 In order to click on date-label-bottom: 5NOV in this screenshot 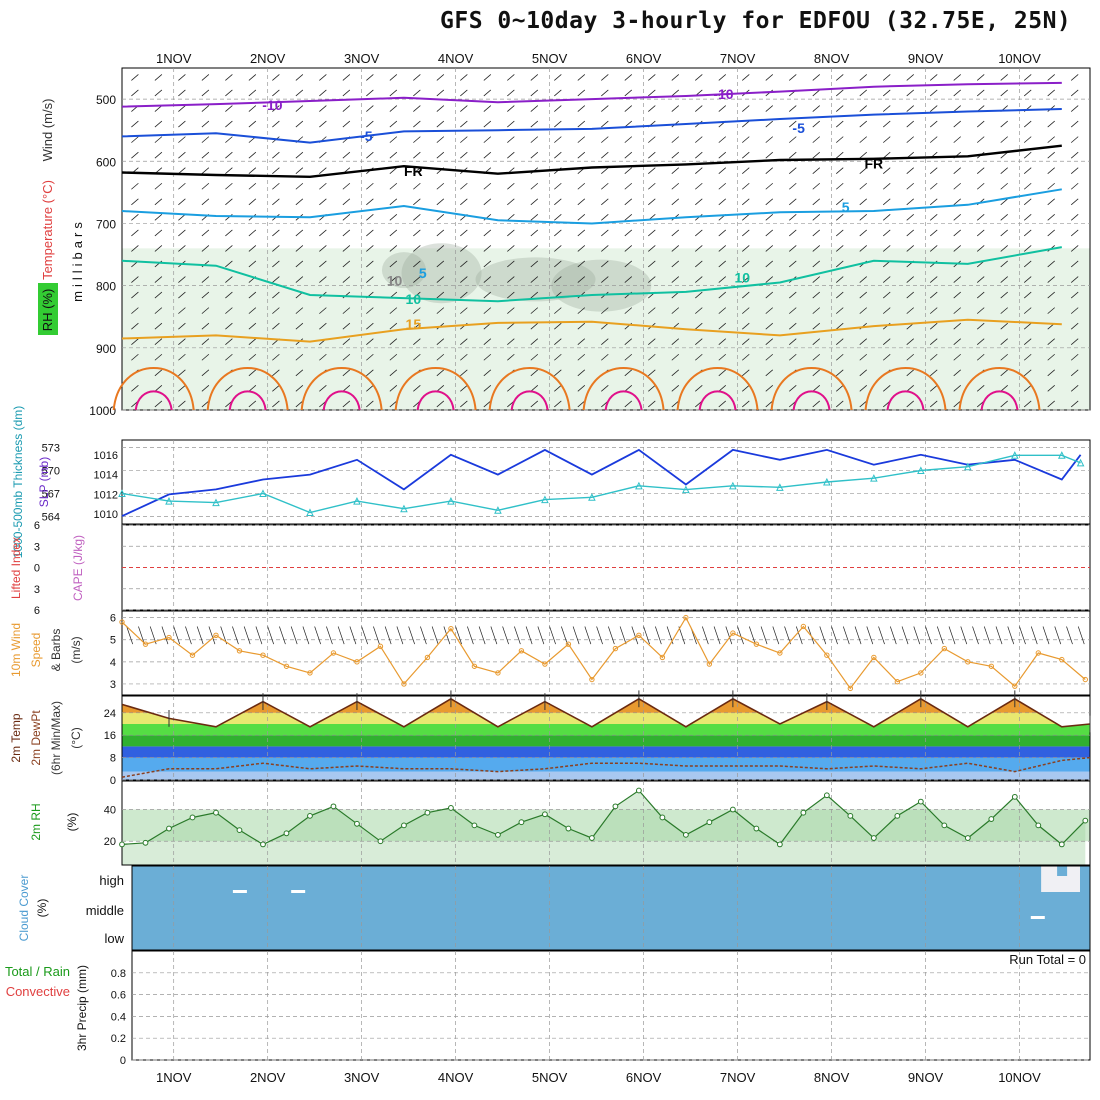, I will do `click(550, 1077)`.